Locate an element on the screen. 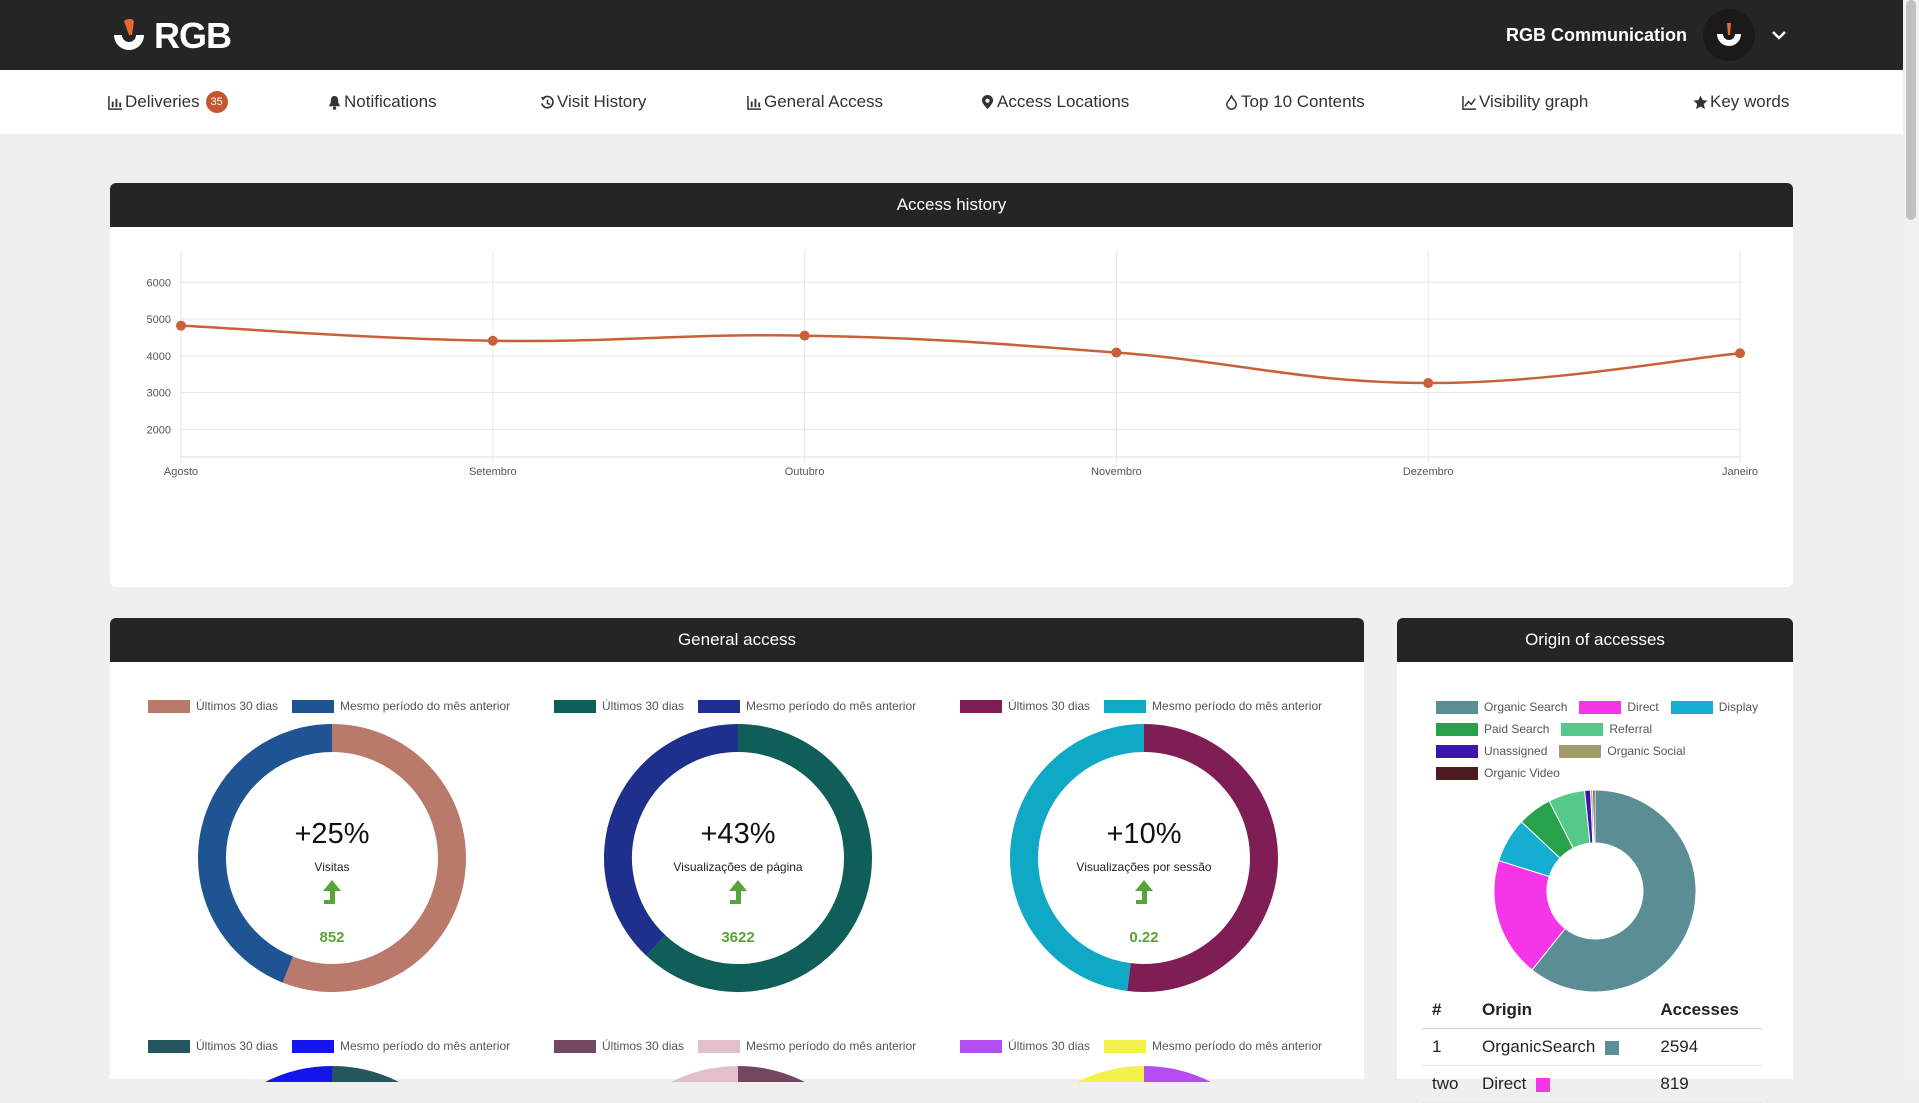 Image resolution: width=1919 pixels, height=1103 pixels. legend-label: Referral is located at coordinates (1631, 729).